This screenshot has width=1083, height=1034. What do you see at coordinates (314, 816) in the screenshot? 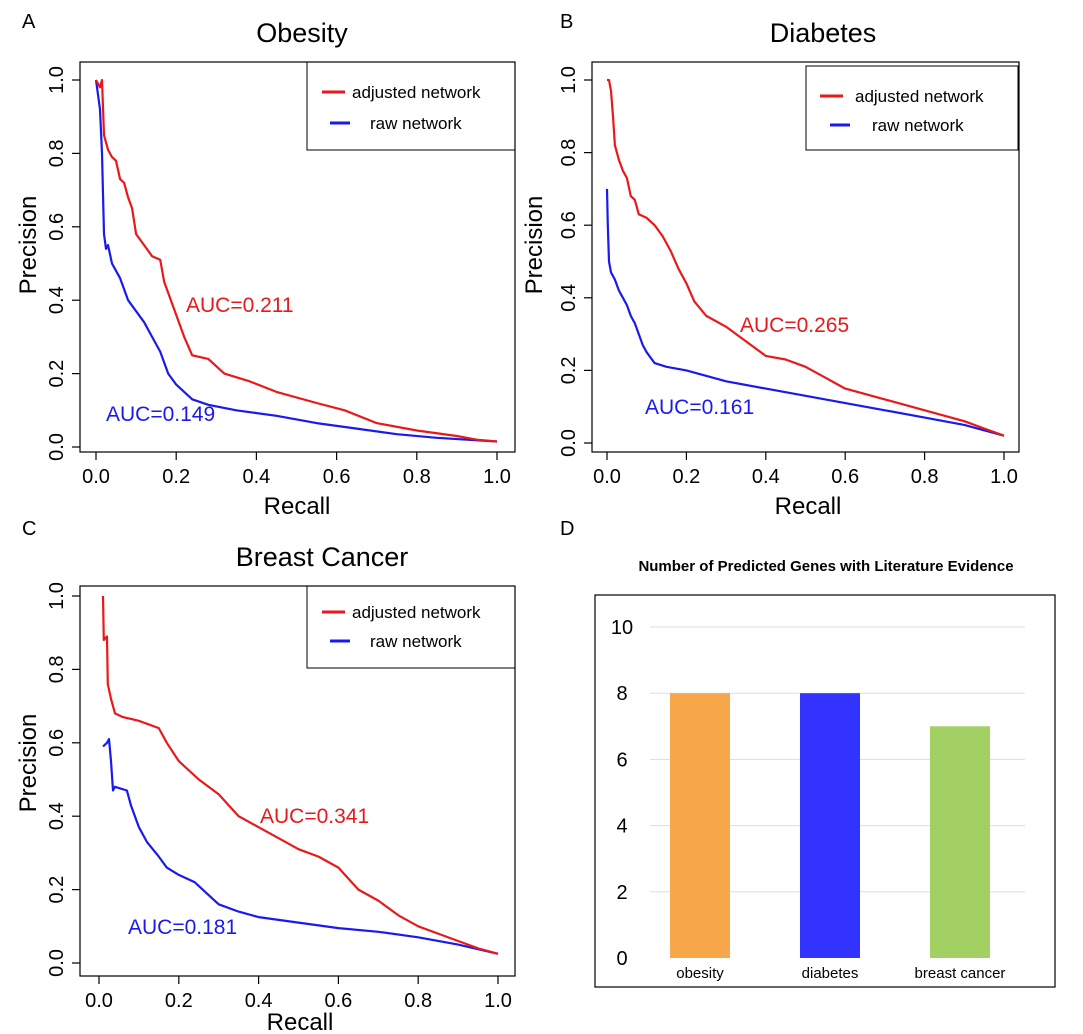
I see `auc-annotation-adjusted: AUC=0.341` at bounding box center [314, 816].